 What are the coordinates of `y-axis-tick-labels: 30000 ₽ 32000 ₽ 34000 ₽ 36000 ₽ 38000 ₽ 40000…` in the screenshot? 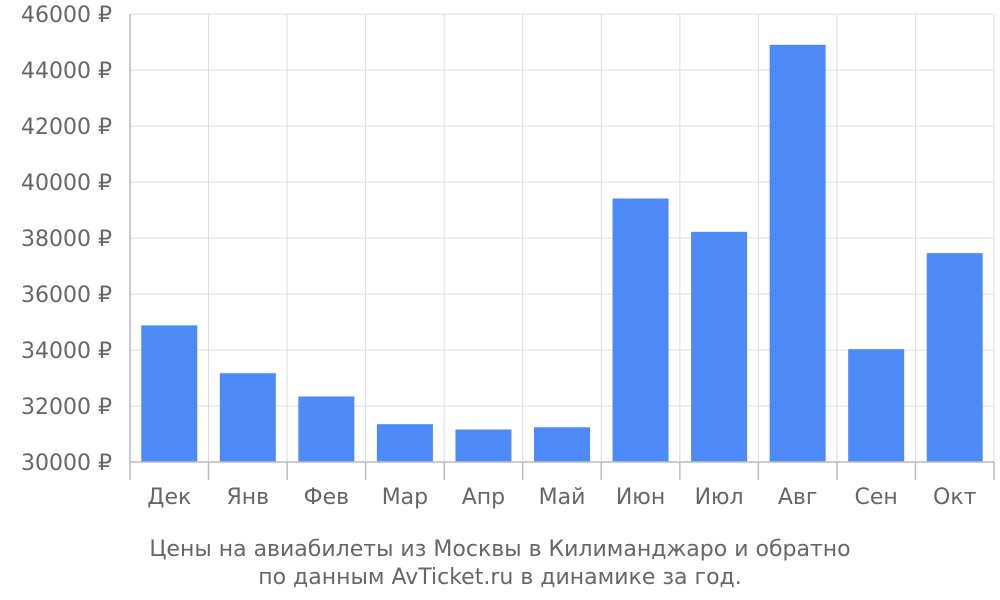 It's located at (66, 239).